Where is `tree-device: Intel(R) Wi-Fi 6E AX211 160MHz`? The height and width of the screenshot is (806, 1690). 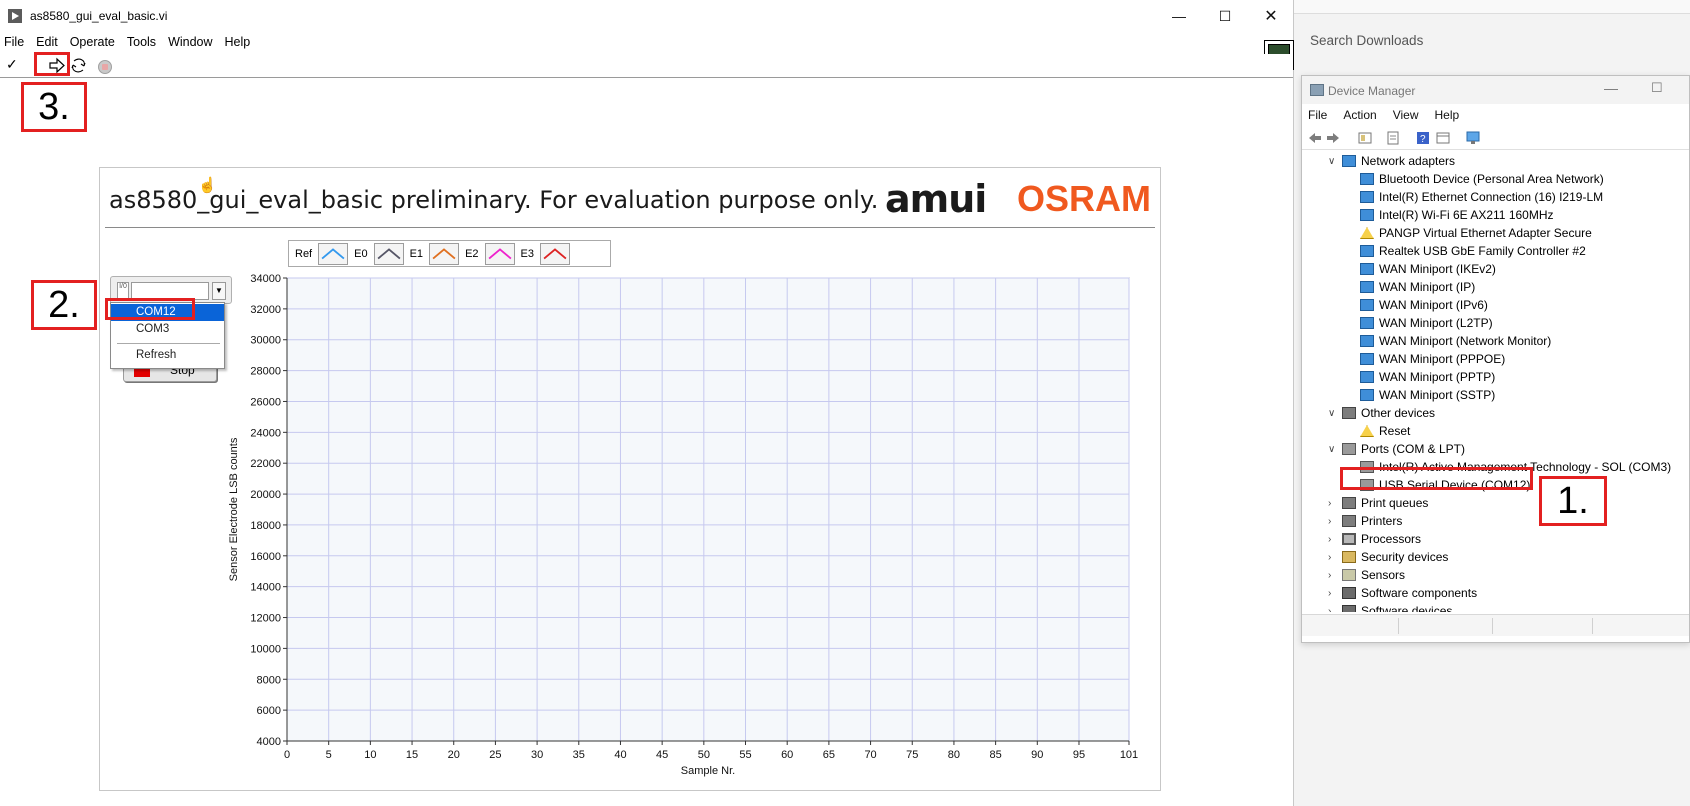 tree-device: Intel(R) Wi-Fi 6E AX211 160MHz is located at coordinates (1457, 215).